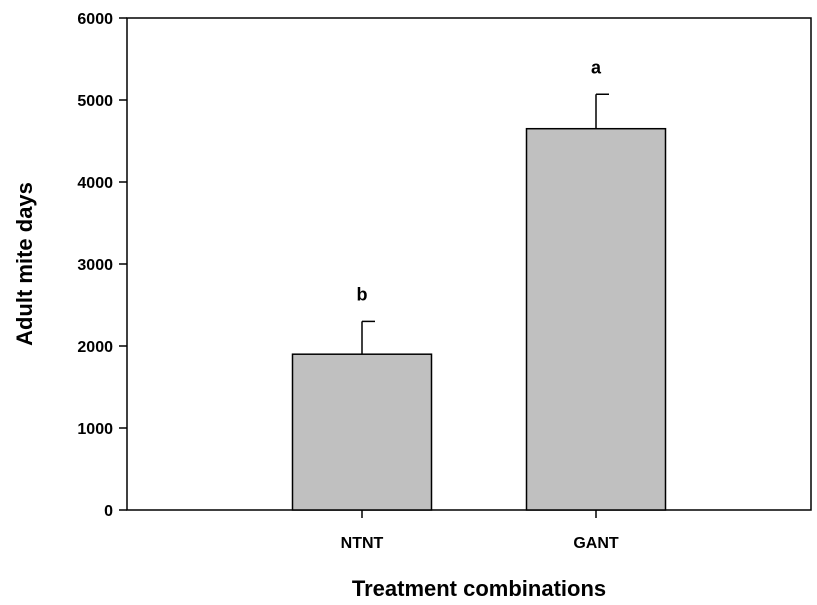  I want to click on y-tick-label: 0, so click(108, 511).